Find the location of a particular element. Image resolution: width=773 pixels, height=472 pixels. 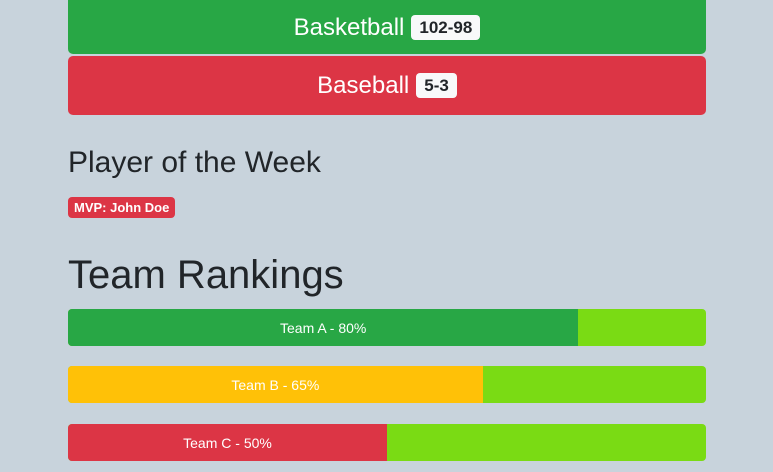

team-a-progress: Team A - 80% is located at coordinates (387, 327).